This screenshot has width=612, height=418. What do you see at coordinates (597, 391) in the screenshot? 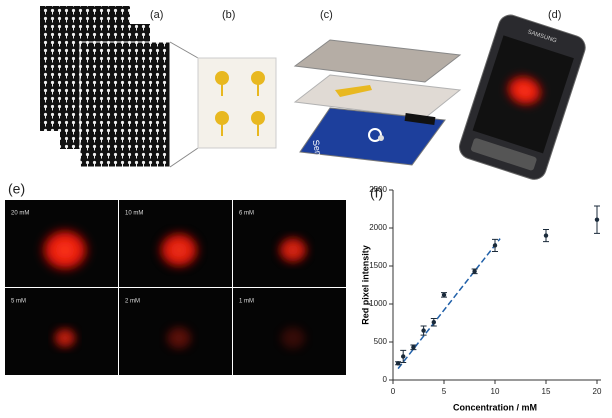
I see `x-tick-label: 20` at bounding box center [597, 391].